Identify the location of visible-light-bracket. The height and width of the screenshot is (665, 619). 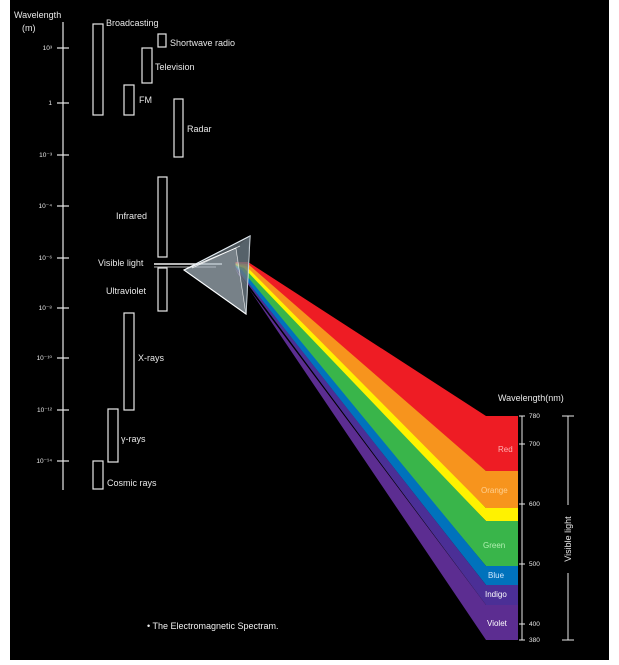
(568, 528).